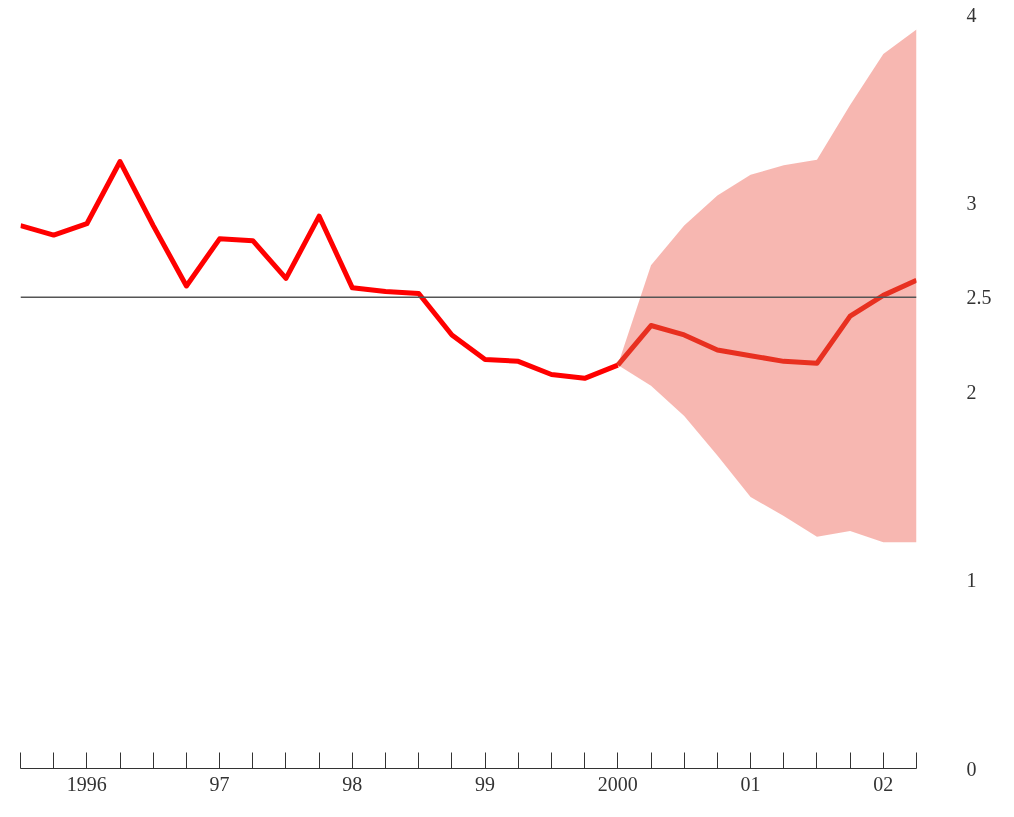 The image size is (1014, 817). What do you see at coordinates (971, 768) in the screenshot?
I see `y-tick-label: 0` at bounding box center [971, 768].